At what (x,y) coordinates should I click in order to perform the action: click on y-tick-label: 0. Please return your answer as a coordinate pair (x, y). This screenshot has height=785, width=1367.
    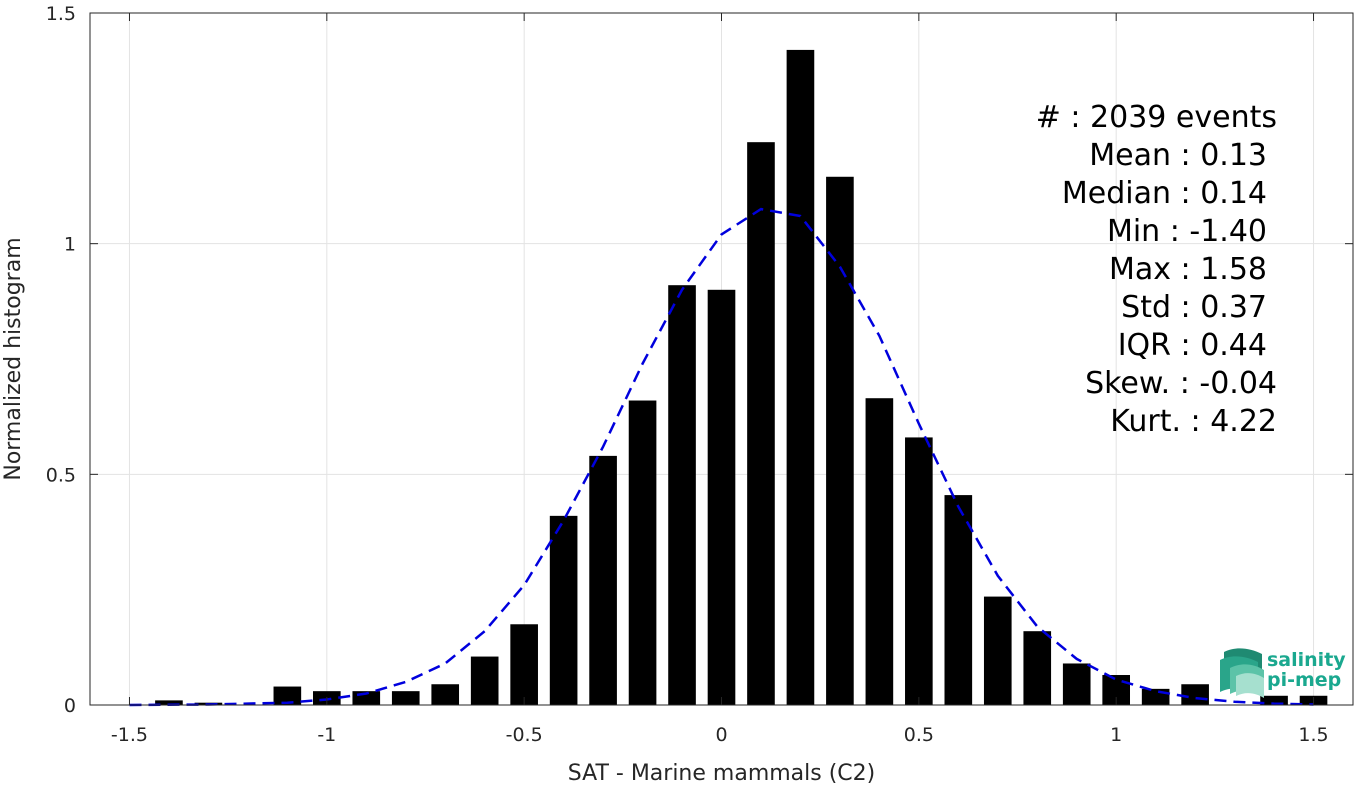
    Looking at the image, I should click on (70, 706).